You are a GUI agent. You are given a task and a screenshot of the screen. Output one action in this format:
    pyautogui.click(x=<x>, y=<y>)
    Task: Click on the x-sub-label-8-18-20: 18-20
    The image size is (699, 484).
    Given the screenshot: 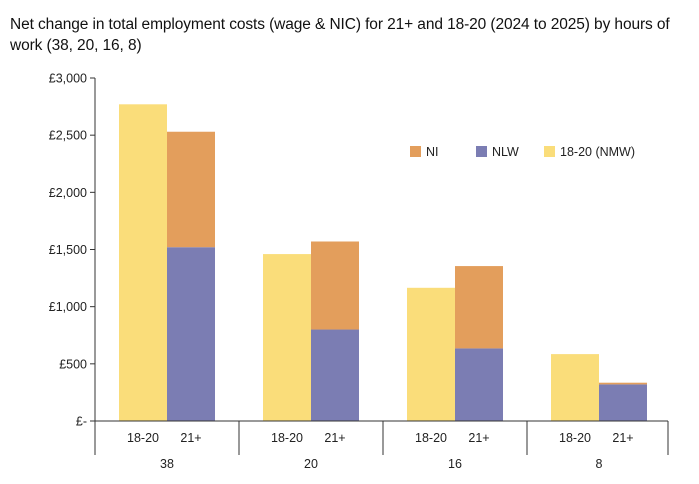 What is the action you would take?
    pyautogui.click(x=575, y=438)
    